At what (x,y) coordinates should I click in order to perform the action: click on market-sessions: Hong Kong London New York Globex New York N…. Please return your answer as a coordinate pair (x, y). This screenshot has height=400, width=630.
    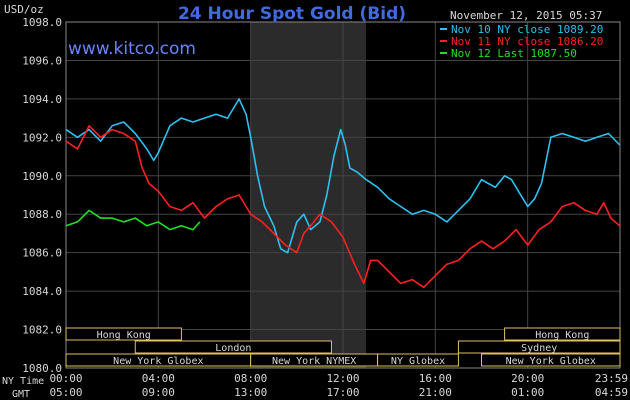
    Looking at the image, I should click on (343, 347).